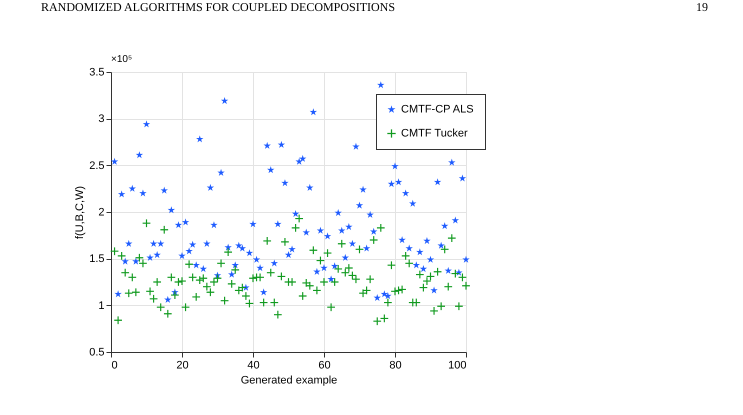 This screenshot has height=415, width=743. I want to click on y-tick-label: 3.5, so click(96, 72).